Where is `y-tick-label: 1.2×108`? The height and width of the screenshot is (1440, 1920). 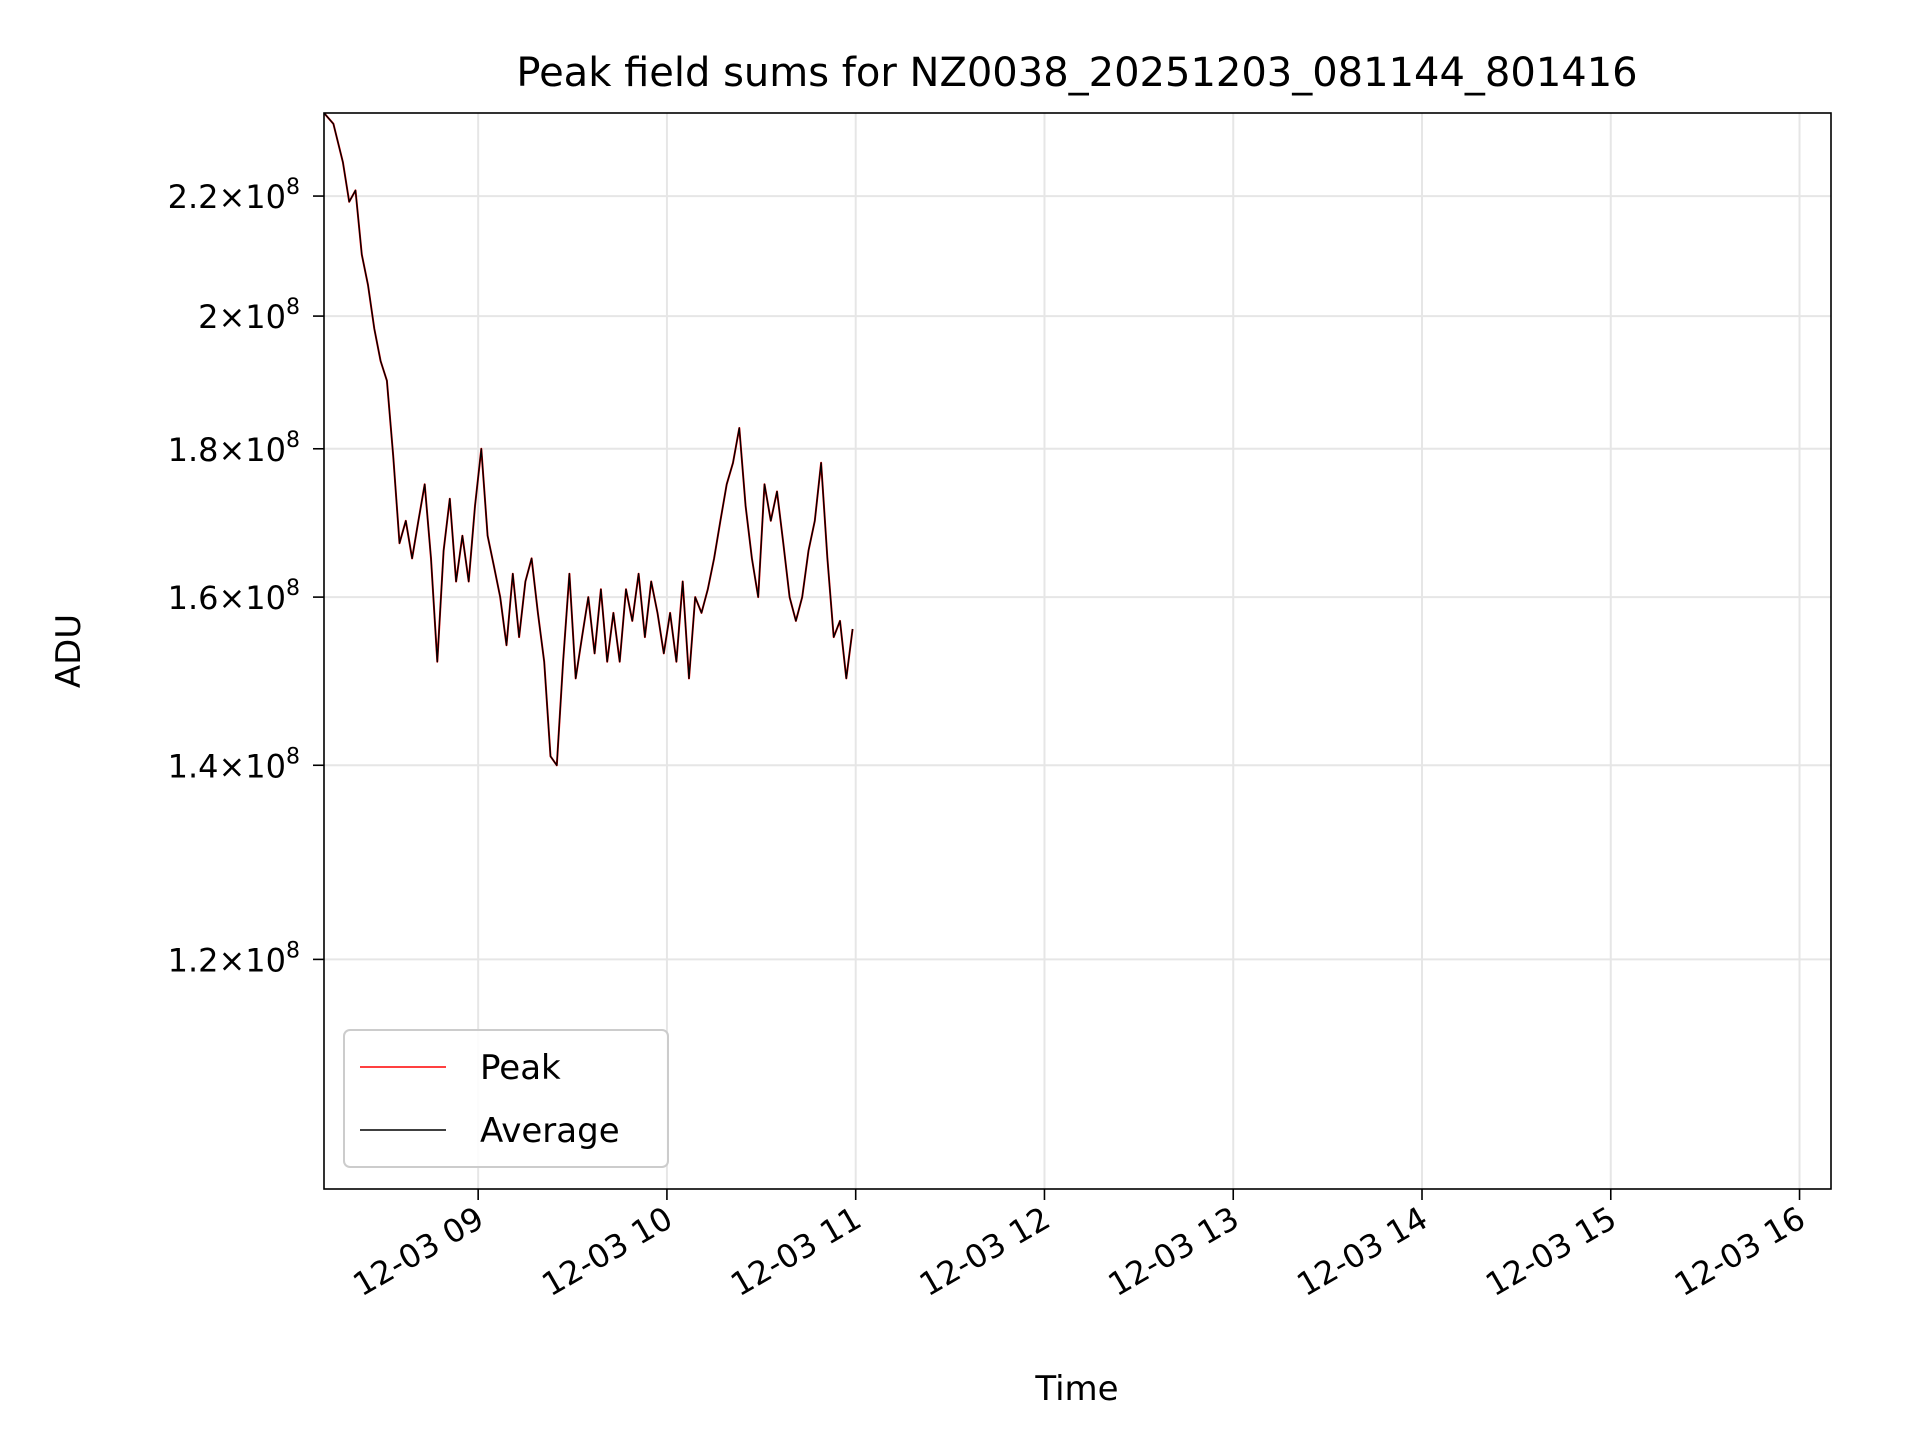 y-tick-label: 1.2×108 is located at coordinates (234, 958).